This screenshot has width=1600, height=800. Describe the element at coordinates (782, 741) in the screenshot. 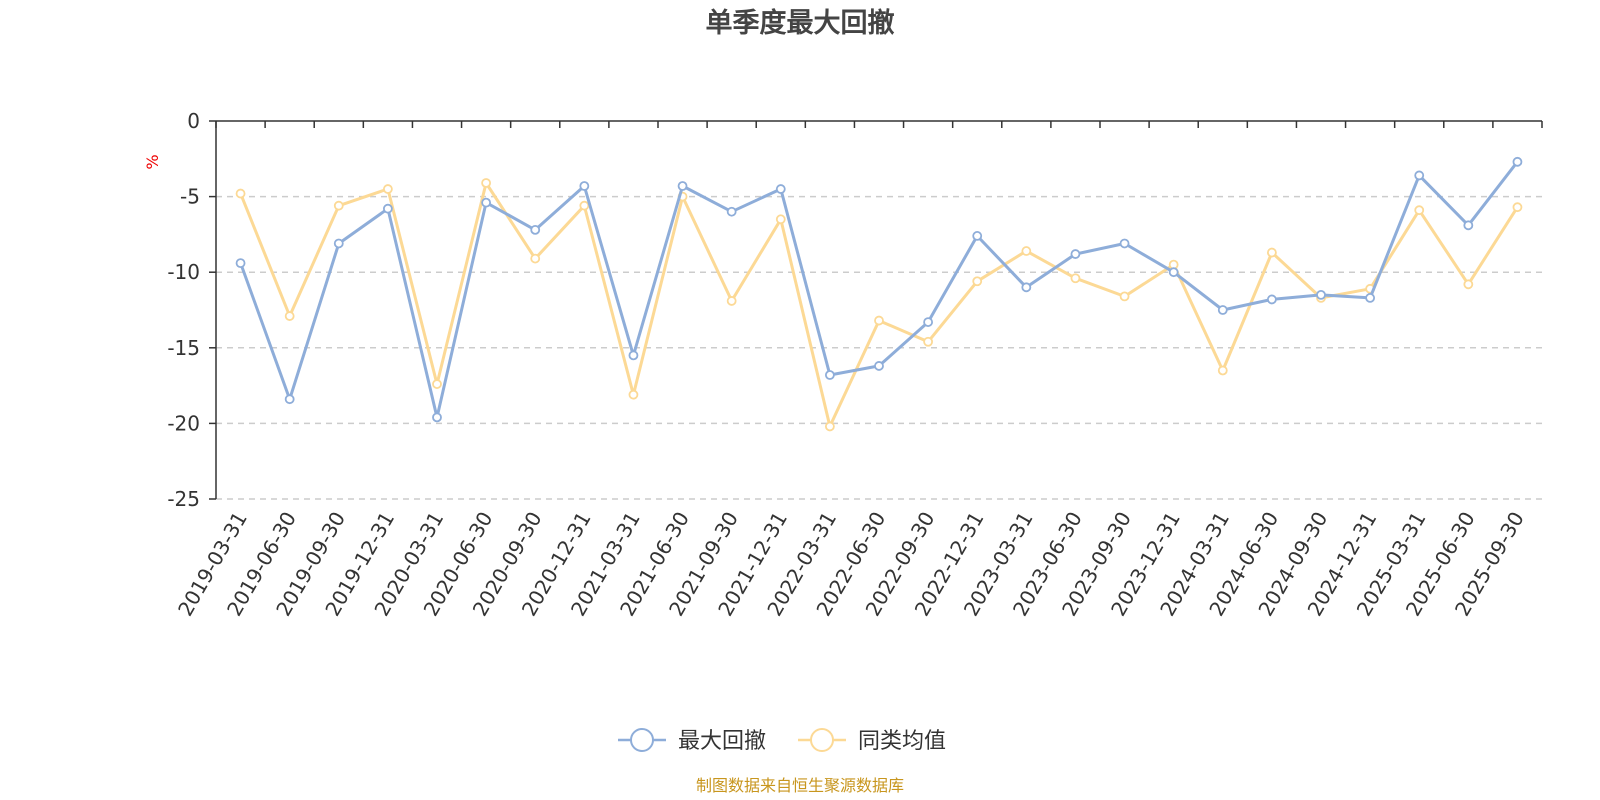

I see `legend: 最大回撤 同类均值` at that location.